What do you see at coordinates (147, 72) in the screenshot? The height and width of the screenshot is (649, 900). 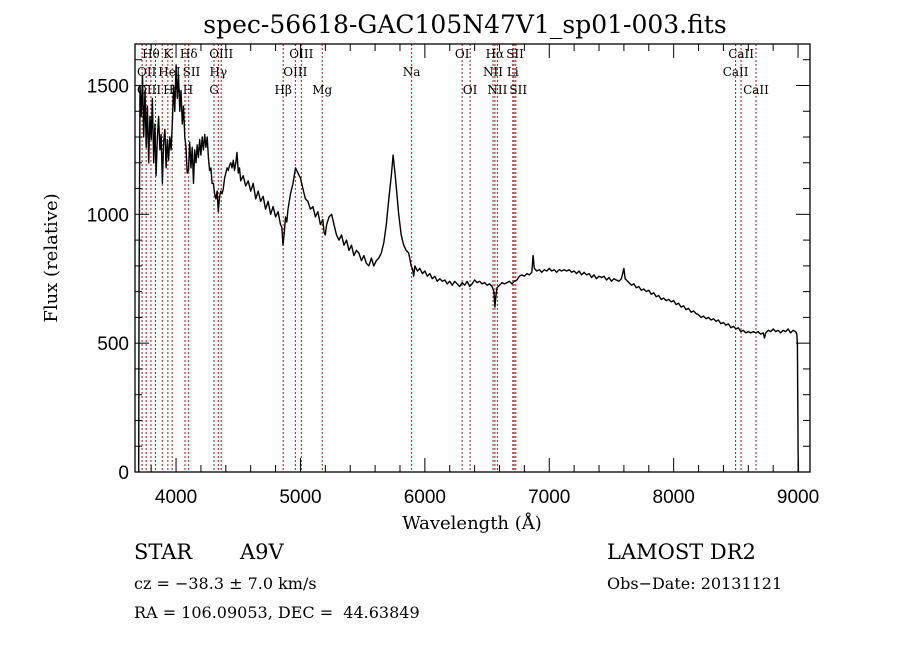 I see `line-label: OII` at bounding box center [147, 72].